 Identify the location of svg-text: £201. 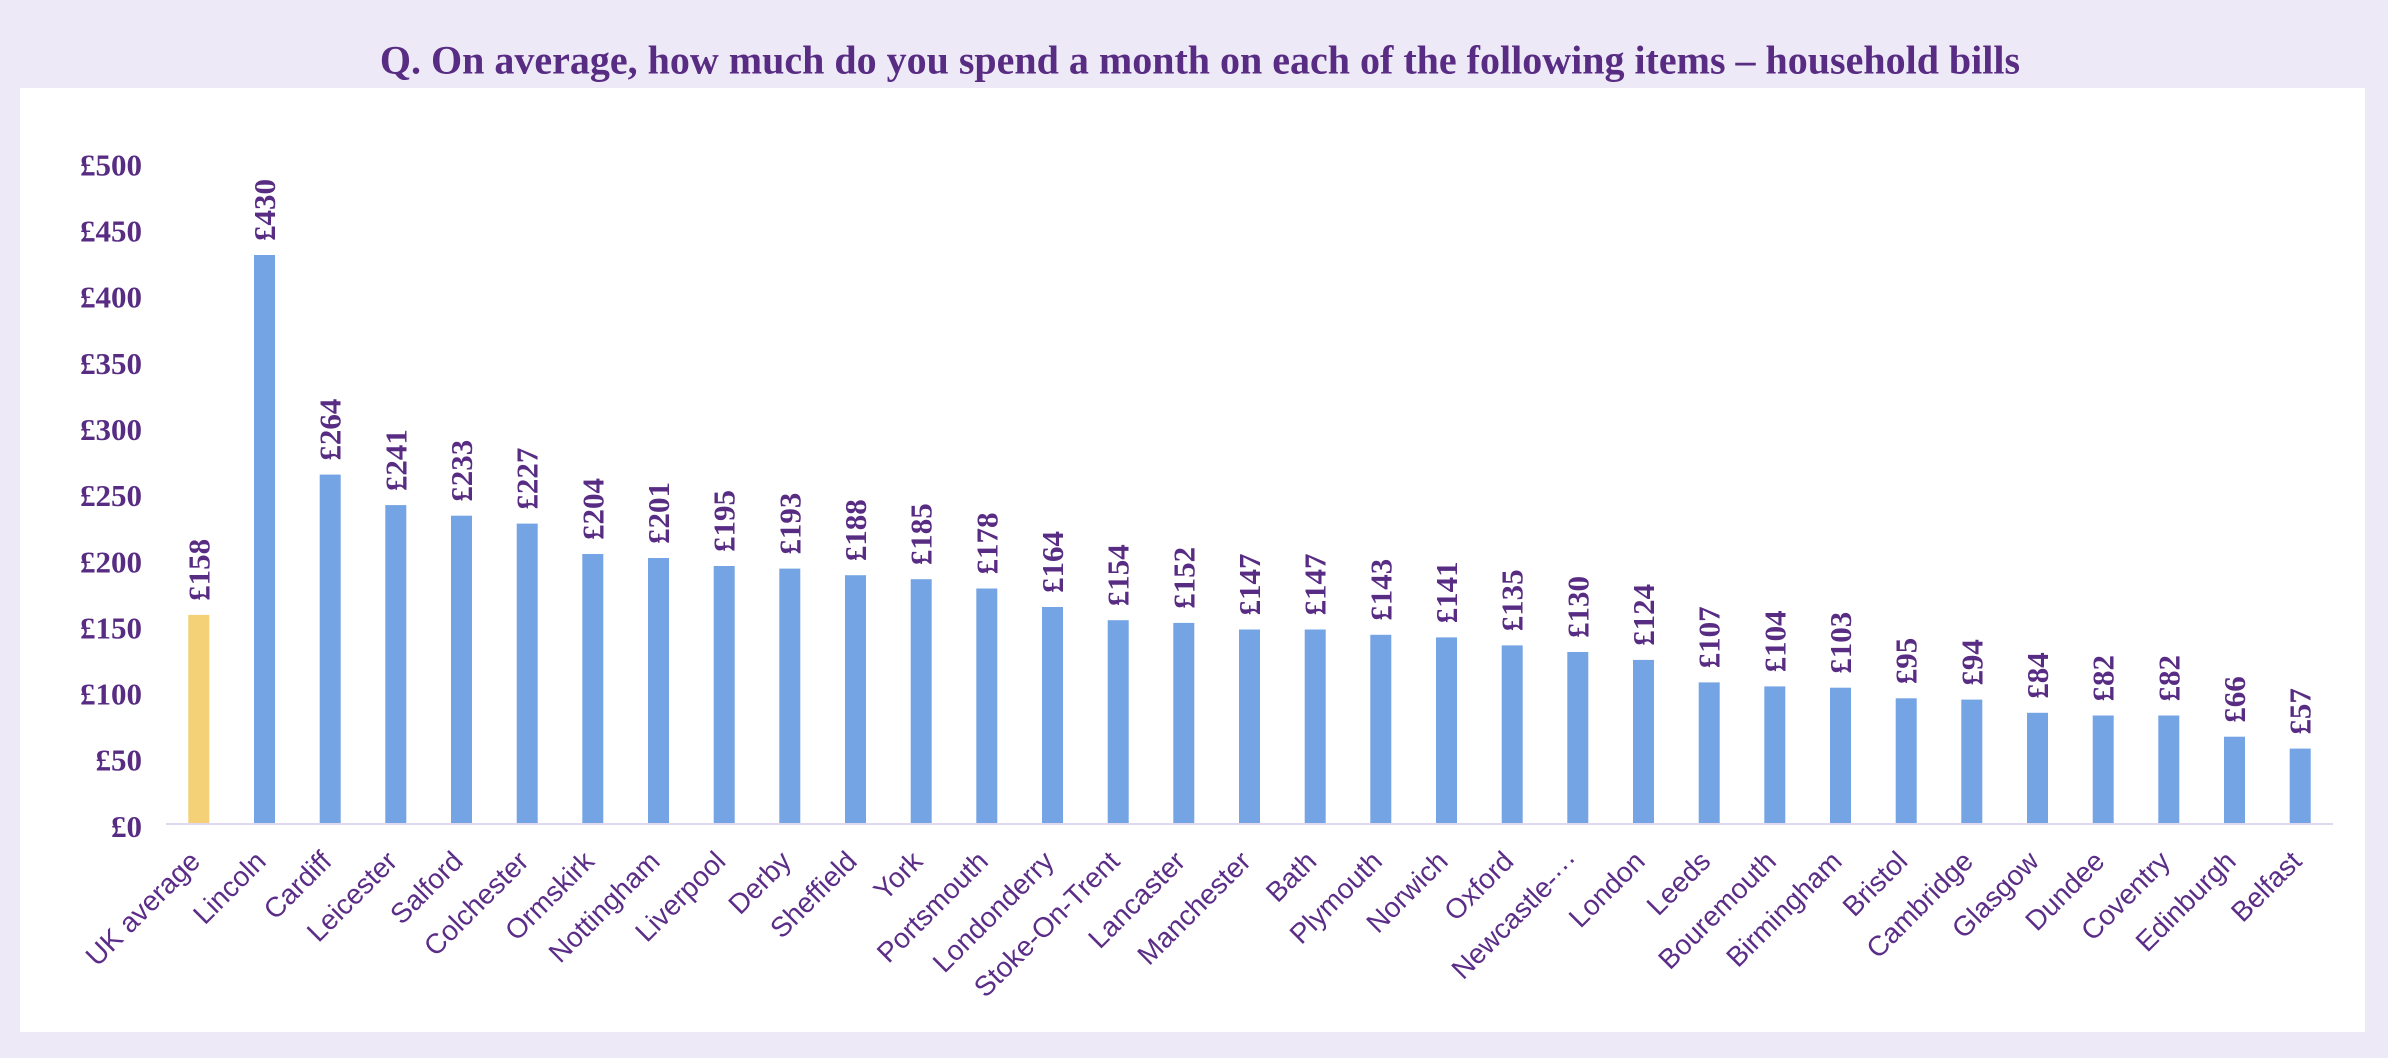
(658, 513).